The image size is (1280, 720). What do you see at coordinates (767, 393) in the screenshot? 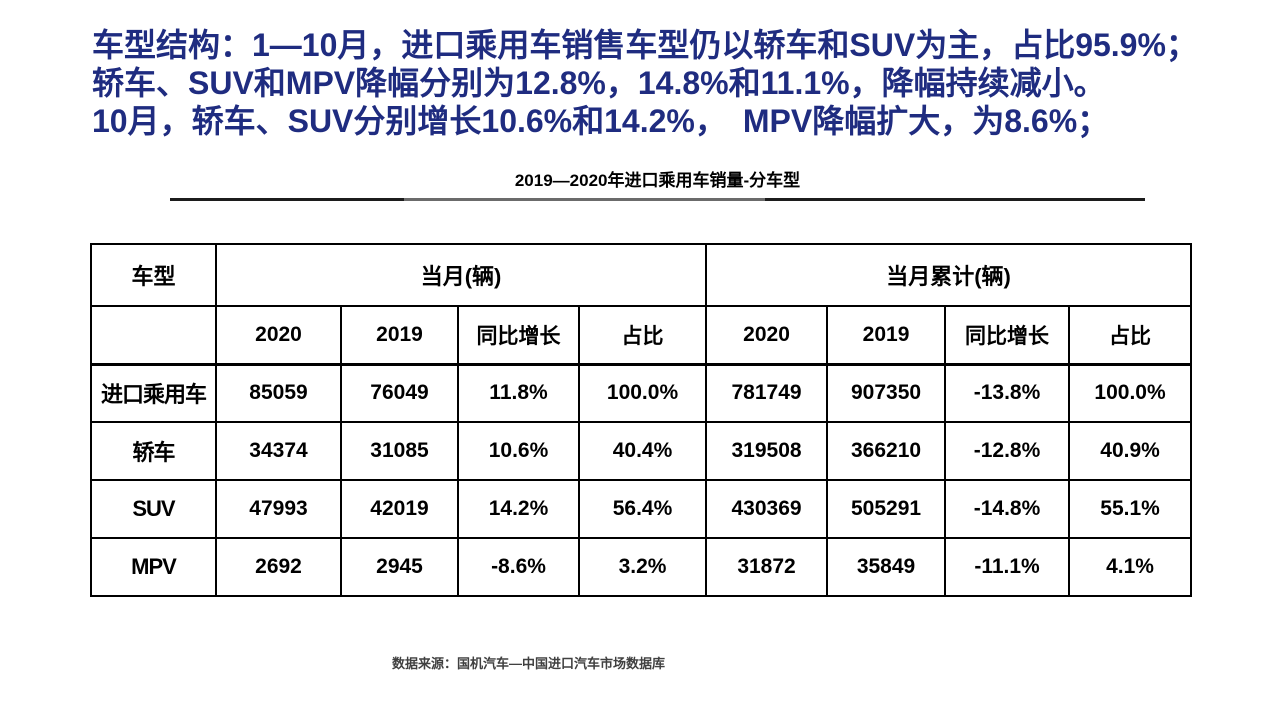
I see `table-cell: 781749` at bounding box center [767, 393].